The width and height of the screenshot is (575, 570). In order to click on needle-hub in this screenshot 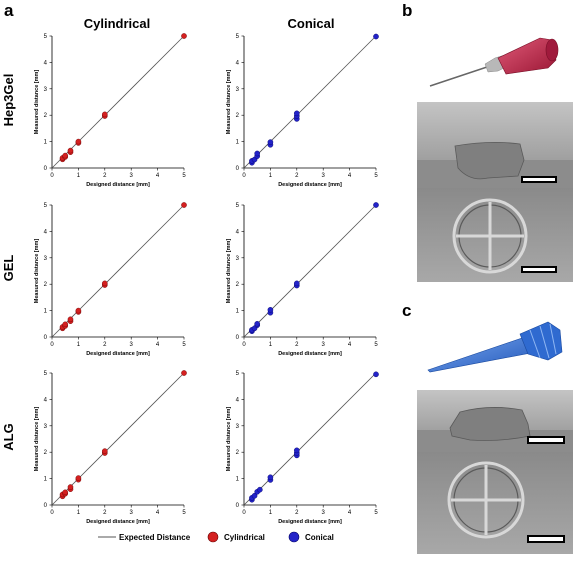, I will do `click(527, 56)`.